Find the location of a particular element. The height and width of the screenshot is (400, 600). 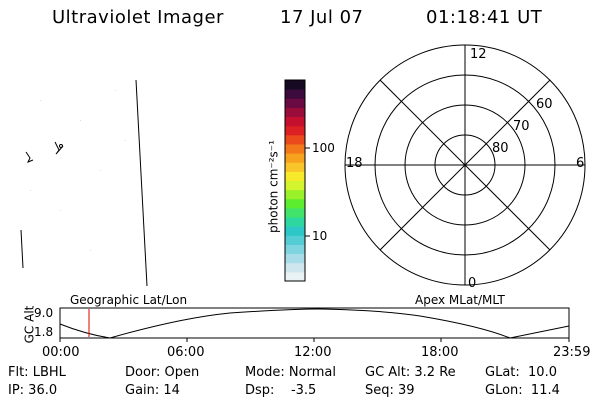

info-gain: Gain: 14 is located at coordinates (152, 390).